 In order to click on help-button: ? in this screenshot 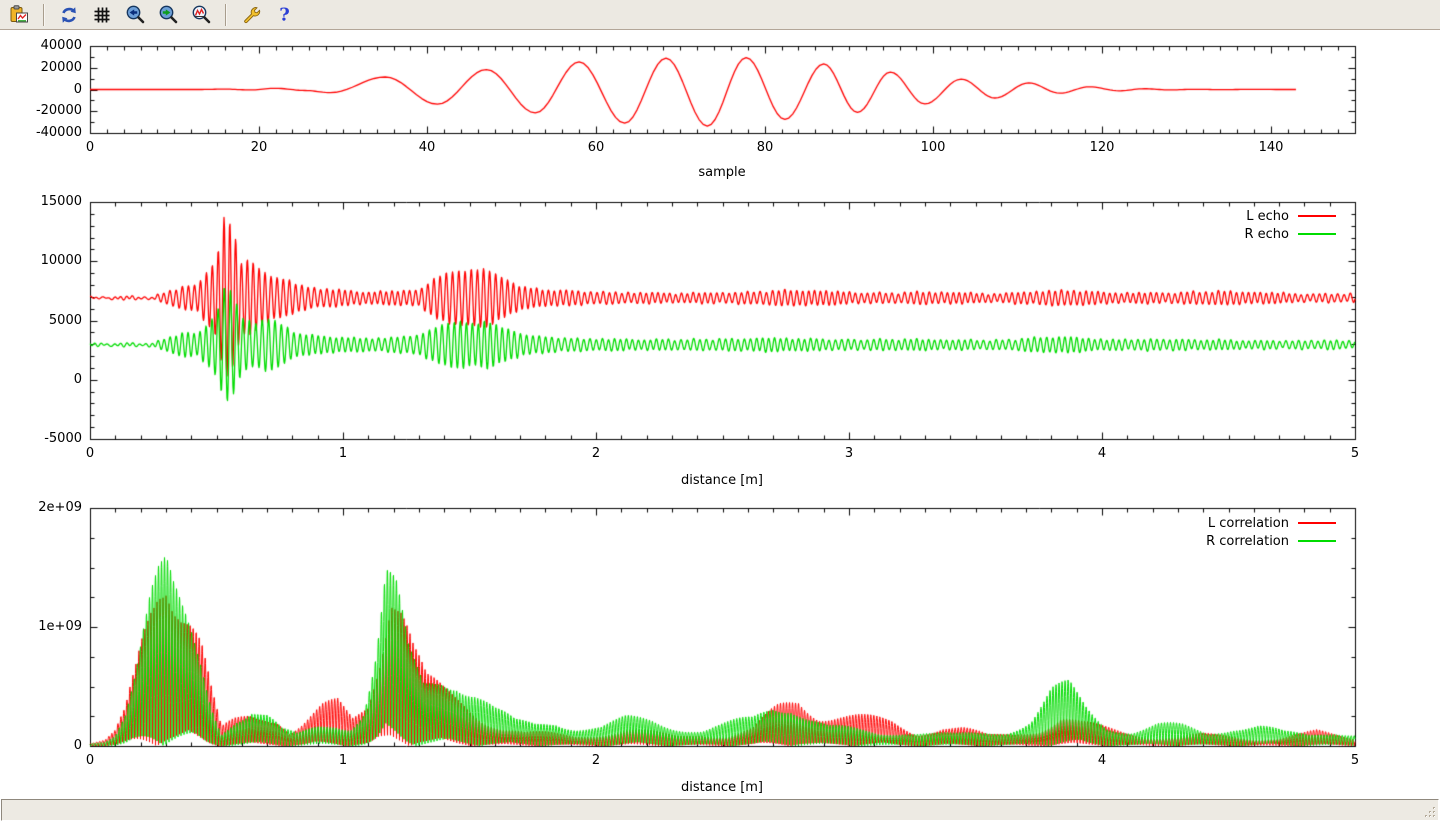, I will do `click(284, 15)`.